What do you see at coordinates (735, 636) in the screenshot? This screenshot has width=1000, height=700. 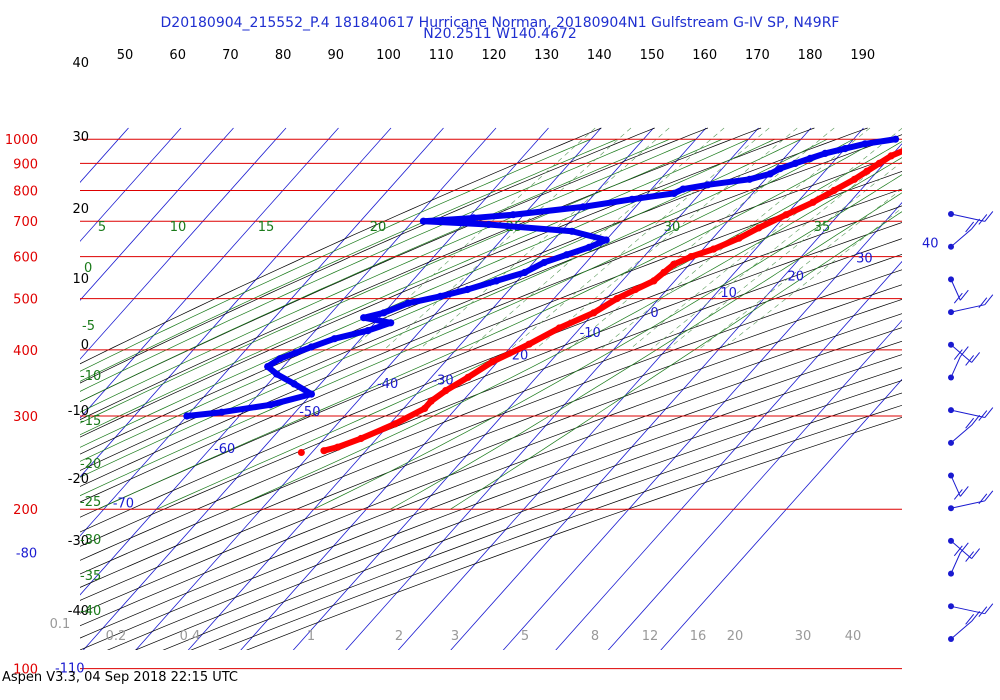 I see `mixing-ratio-label: 20` at bounding box center [735, 636].